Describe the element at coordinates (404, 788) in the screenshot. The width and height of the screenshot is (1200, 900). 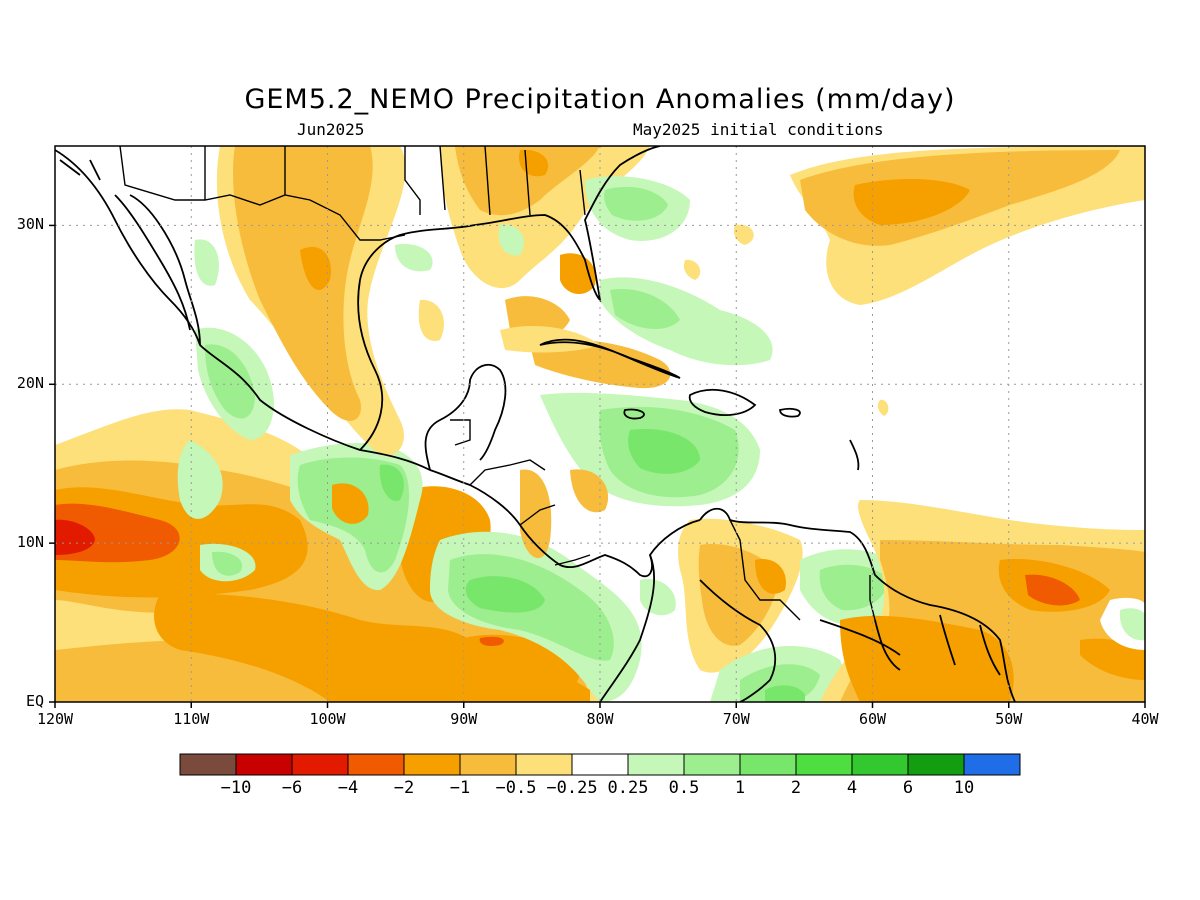
I see `colorbar-label: −2` at that location.